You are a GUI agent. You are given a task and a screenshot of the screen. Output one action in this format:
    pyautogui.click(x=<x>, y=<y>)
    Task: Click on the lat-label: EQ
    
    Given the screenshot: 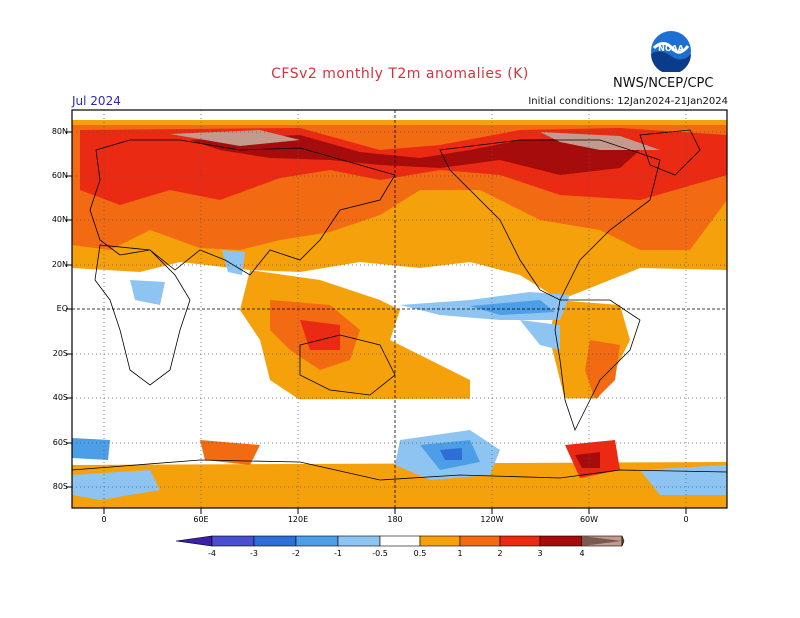 What is the action you would take?
    pyautogui.click(x=62, y=308)
    